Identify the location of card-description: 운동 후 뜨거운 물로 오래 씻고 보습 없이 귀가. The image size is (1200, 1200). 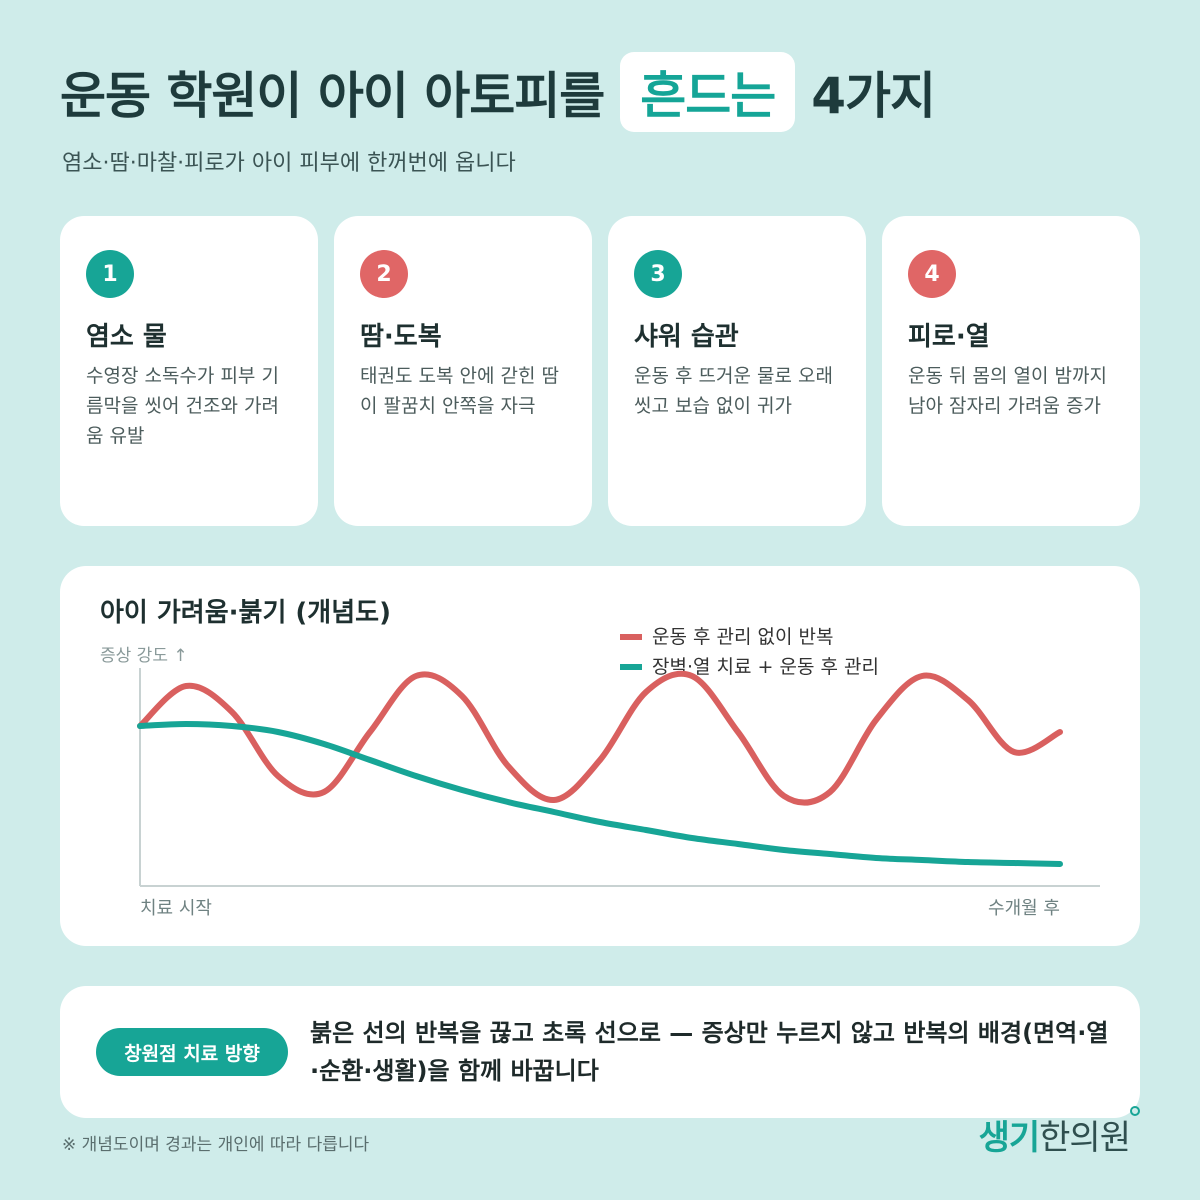
(733, 391).